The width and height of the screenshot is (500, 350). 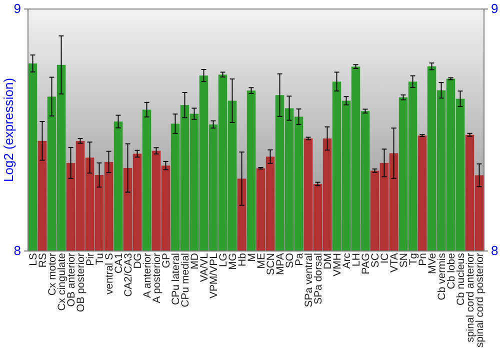 I want to click on x-tick-label: CA2/CA3, so click(x=128, y=274).